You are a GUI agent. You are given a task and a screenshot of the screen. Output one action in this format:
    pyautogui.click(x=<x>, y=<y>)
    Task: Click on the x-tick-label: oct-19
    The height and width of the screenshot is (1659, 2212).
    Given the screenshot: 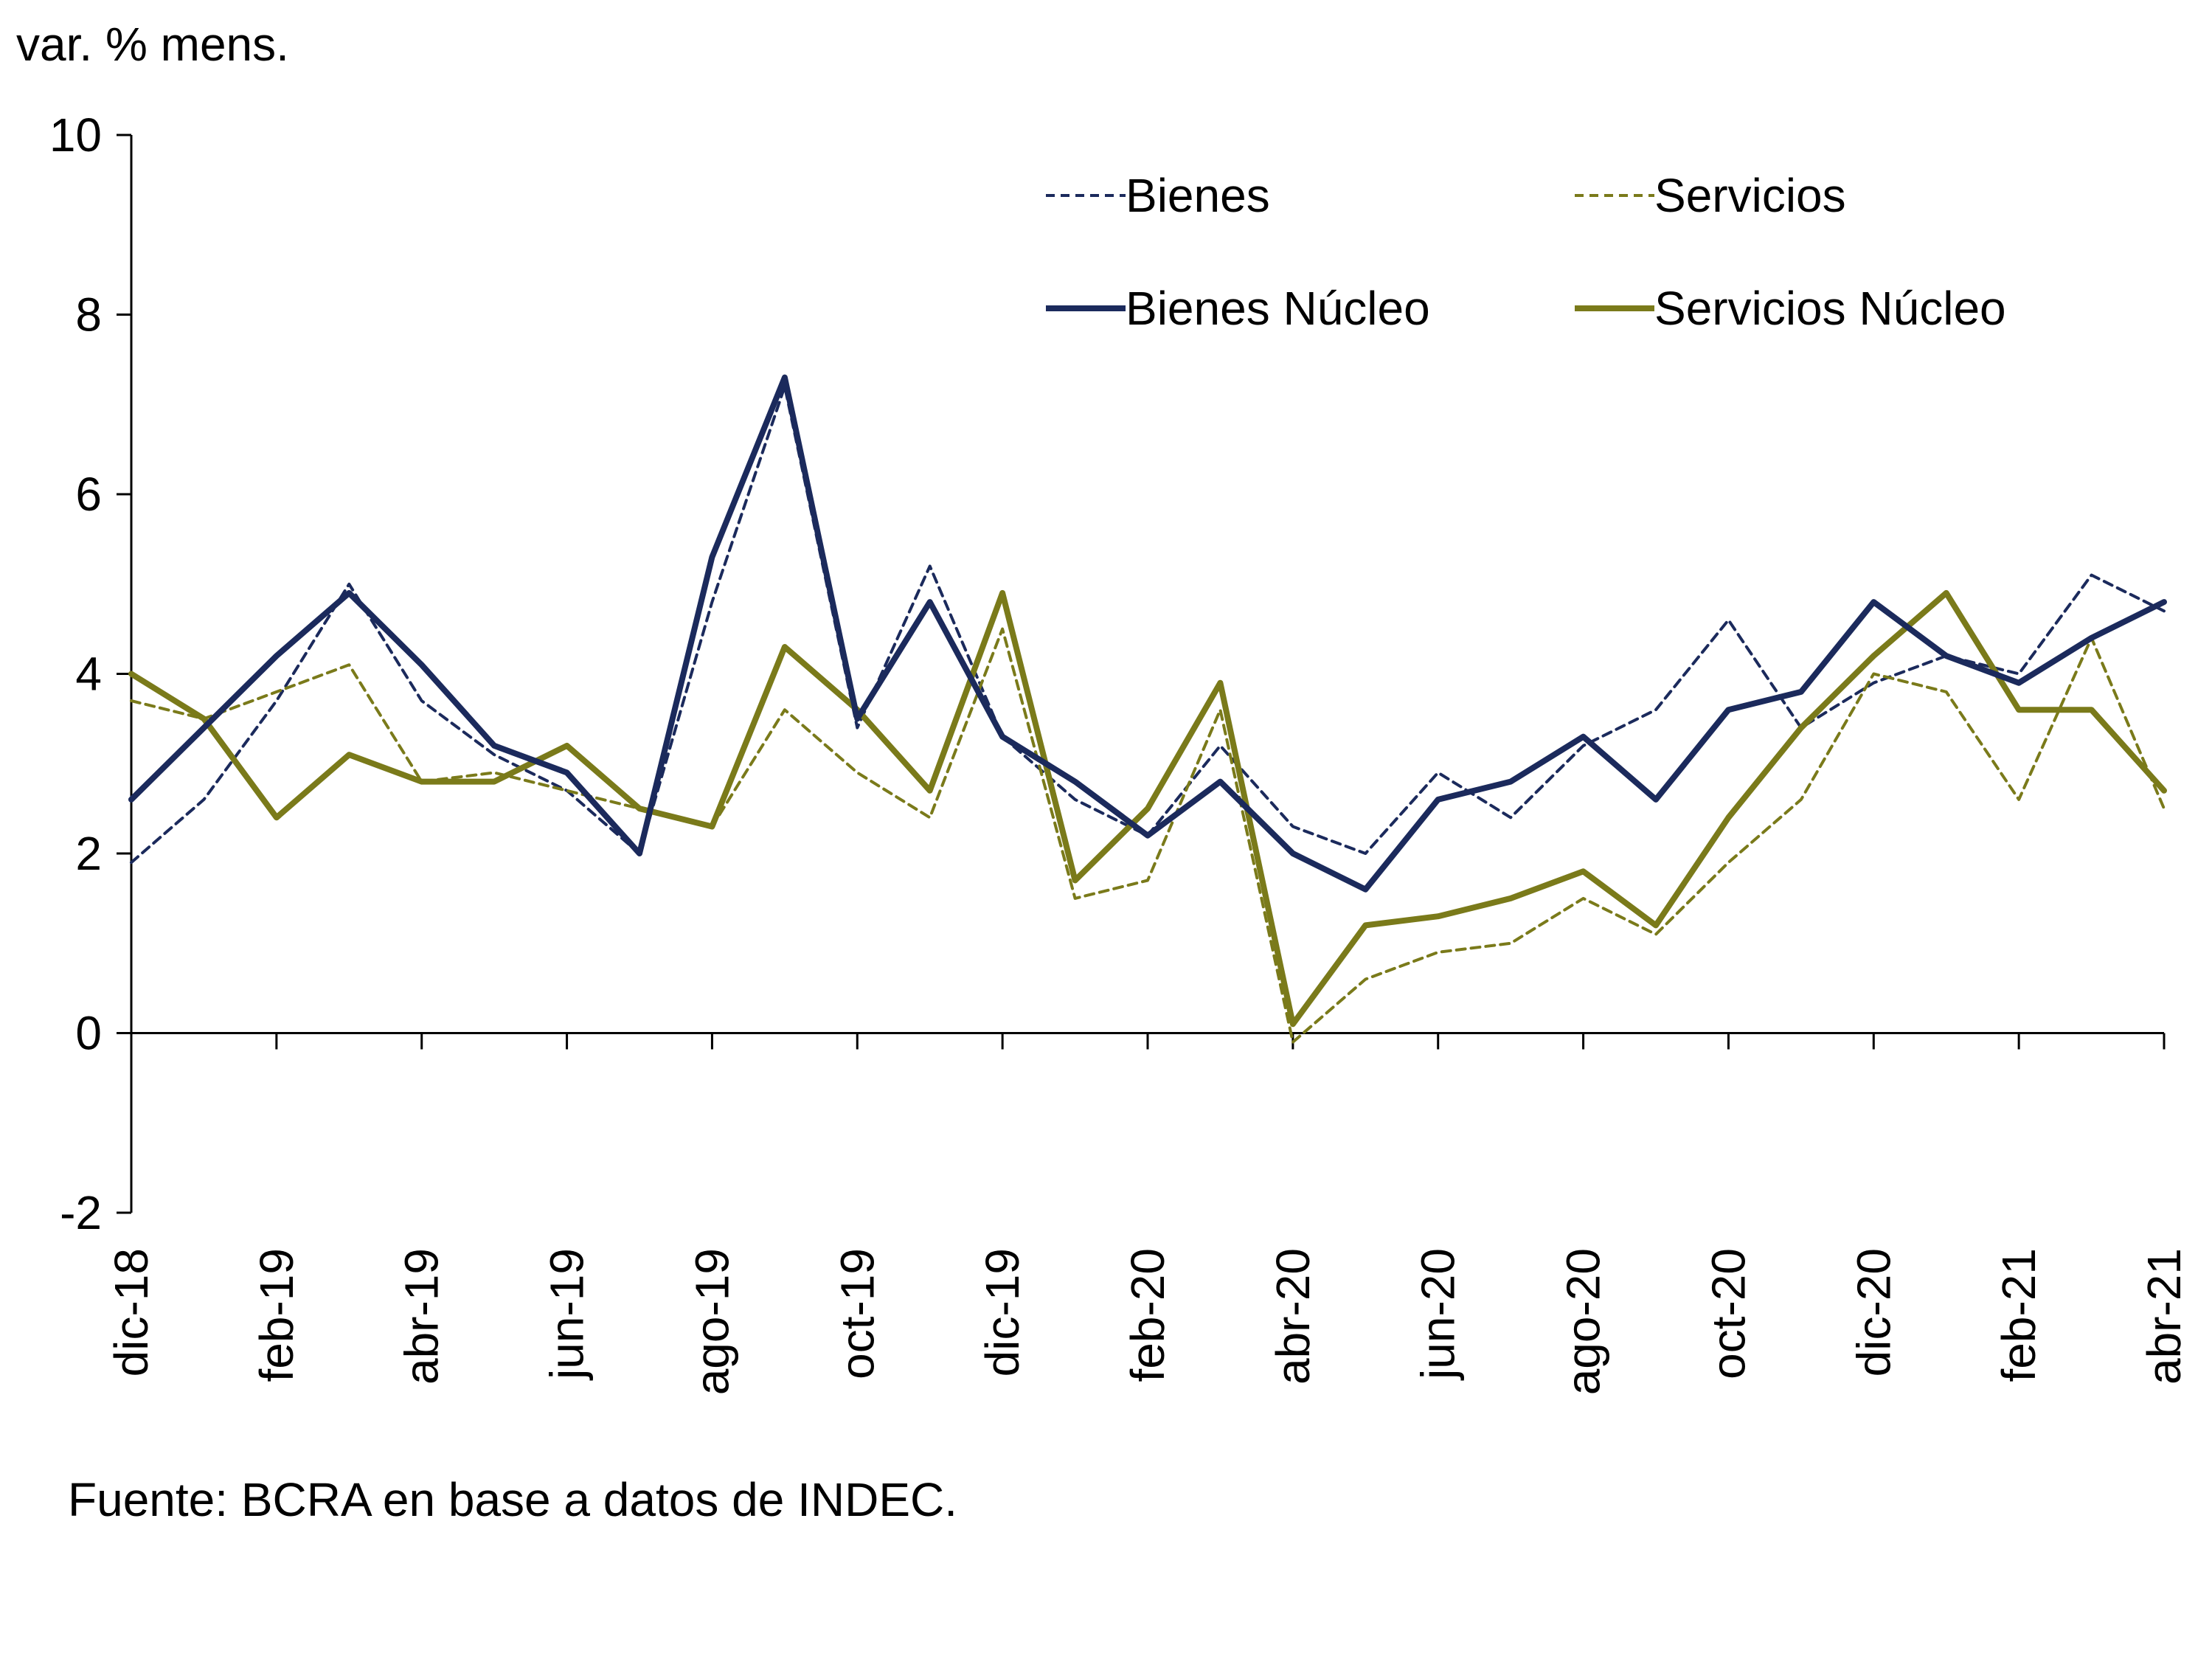 What is the action you would take?
    pyautogui.click(x=858, y=1313)
    